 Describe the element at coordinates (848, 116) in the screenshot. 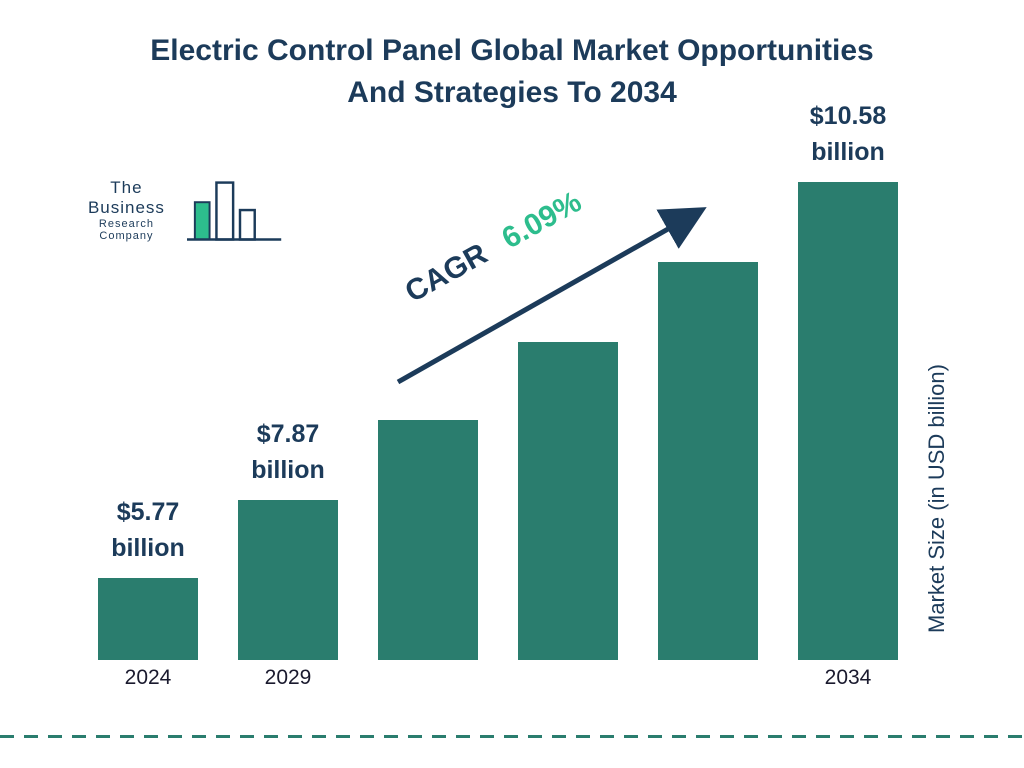

I see `bar-value-label-line: $10.58` at that location.